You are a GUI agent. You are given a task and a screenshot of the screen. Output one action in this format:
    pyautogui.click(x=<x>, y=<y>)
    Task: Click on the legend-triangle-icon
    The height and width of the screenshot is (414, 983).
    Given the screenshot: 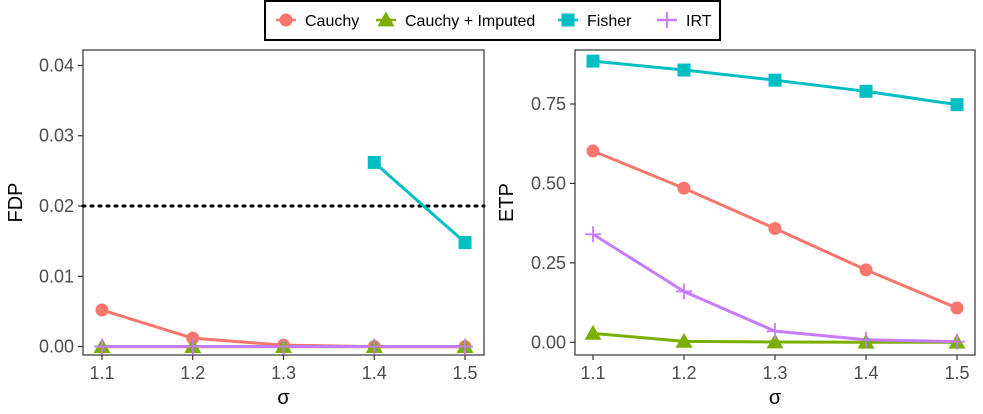 What is the action you would take?
    pyautogui.click(x=386, y=19)
    